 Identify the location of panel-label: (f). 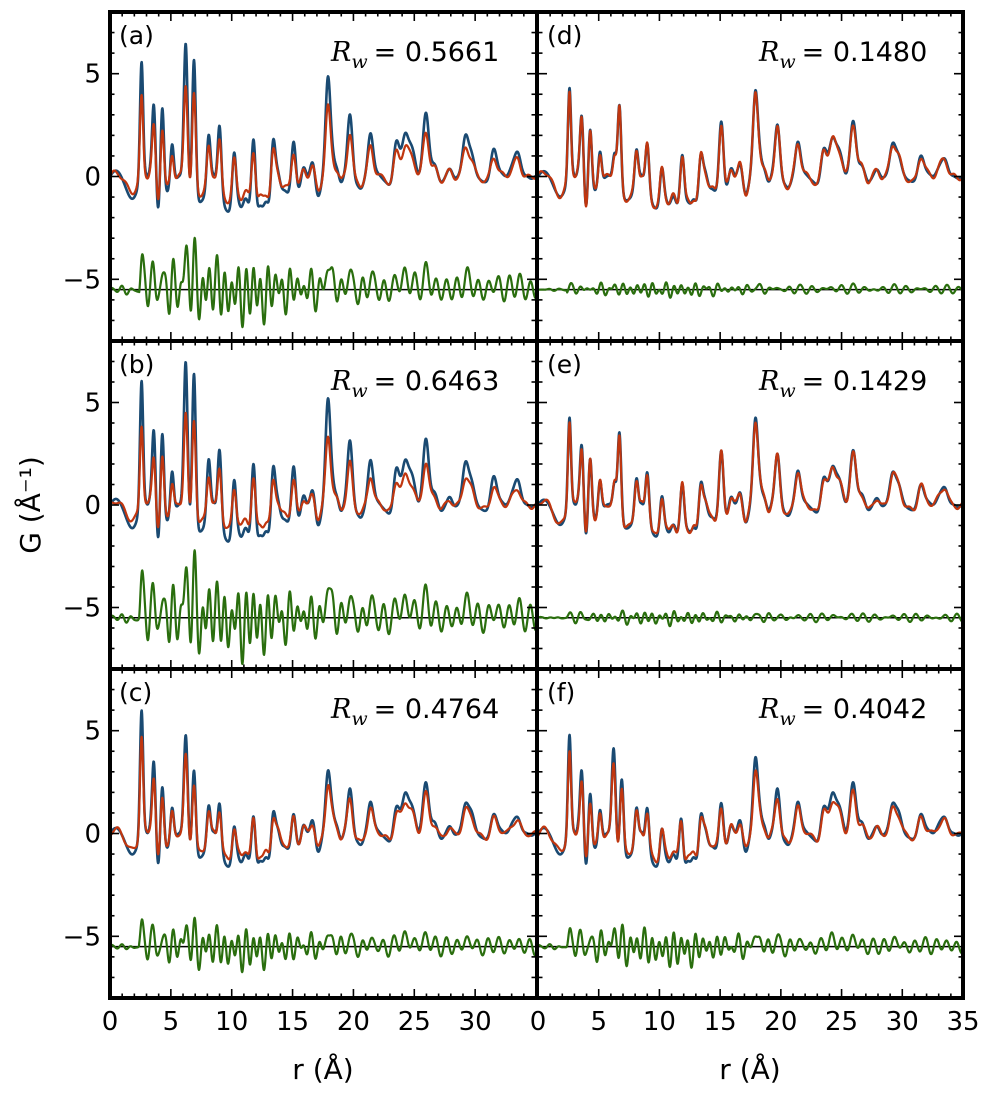
(561, 692).